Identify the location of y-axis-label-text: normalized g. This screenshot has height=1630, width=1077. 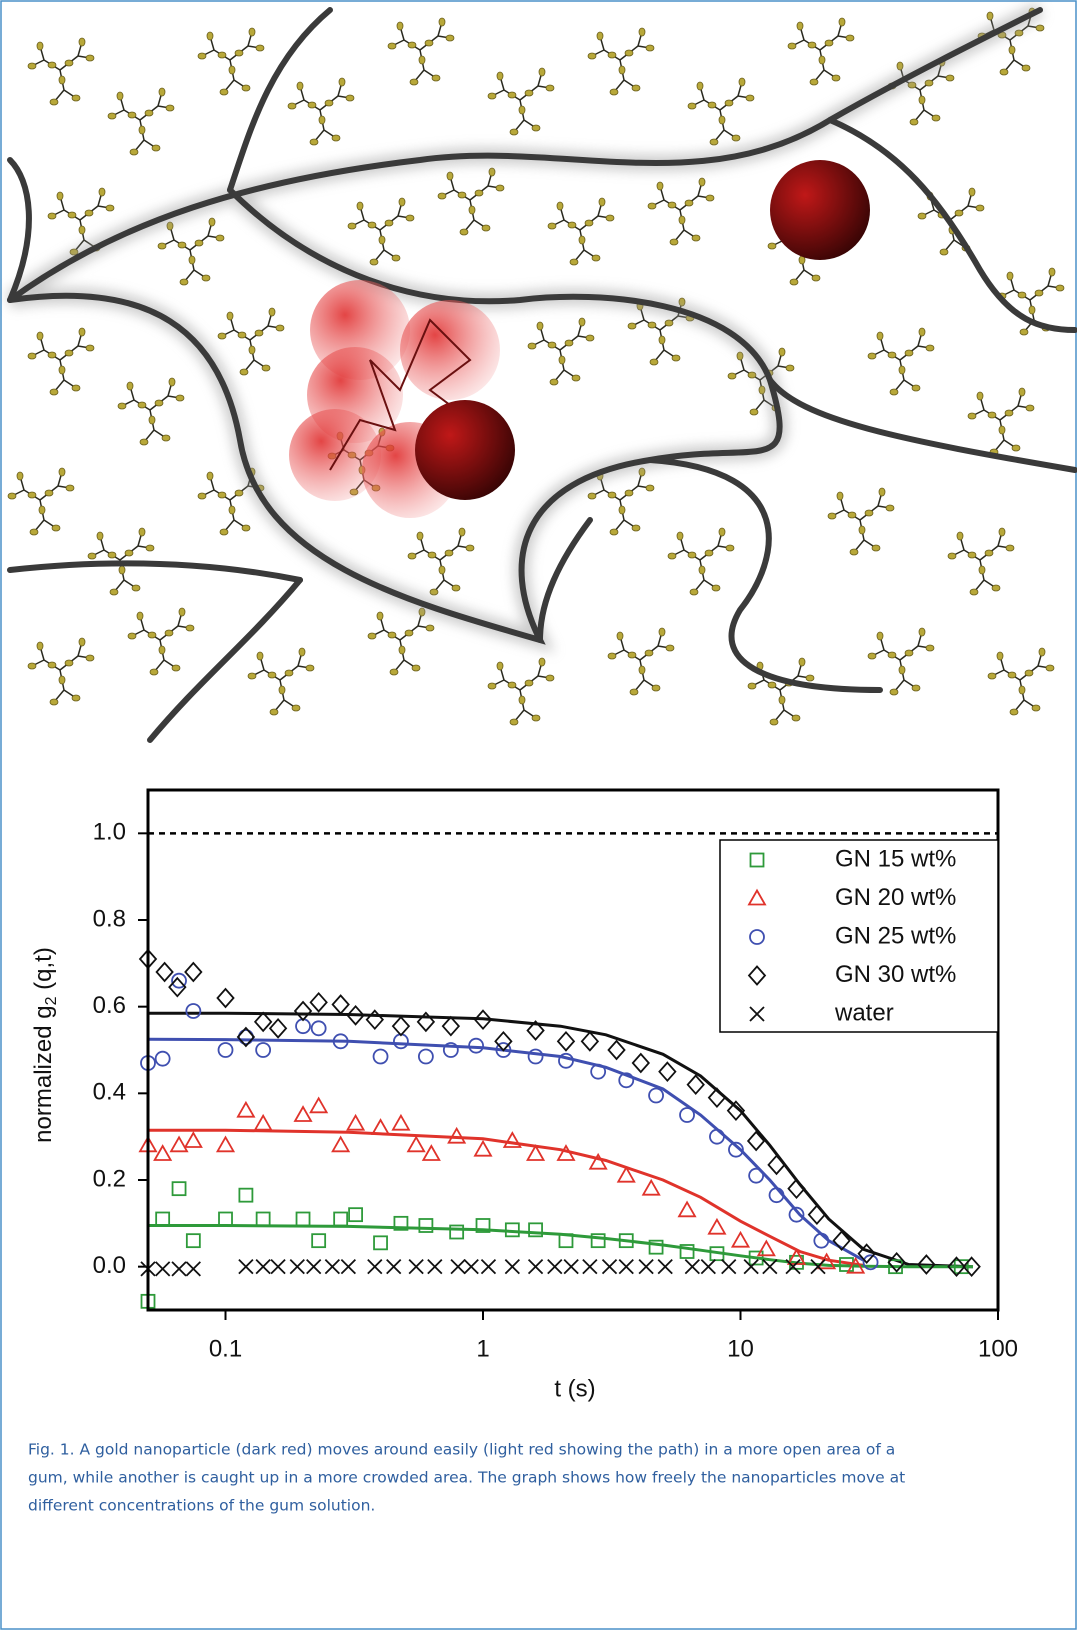
(43, 1073).